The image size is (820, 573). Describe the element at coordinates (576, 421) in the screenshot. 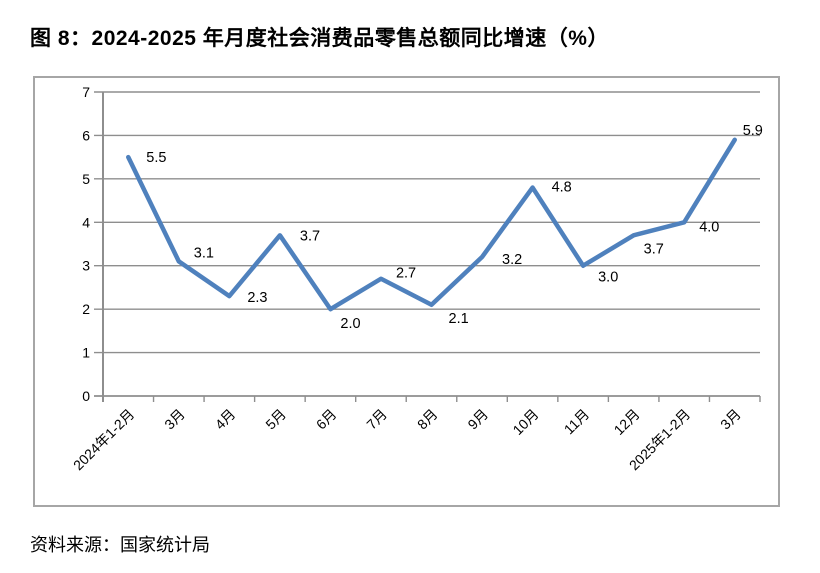

I see `x-axis-tick-label: 11月` at that location.